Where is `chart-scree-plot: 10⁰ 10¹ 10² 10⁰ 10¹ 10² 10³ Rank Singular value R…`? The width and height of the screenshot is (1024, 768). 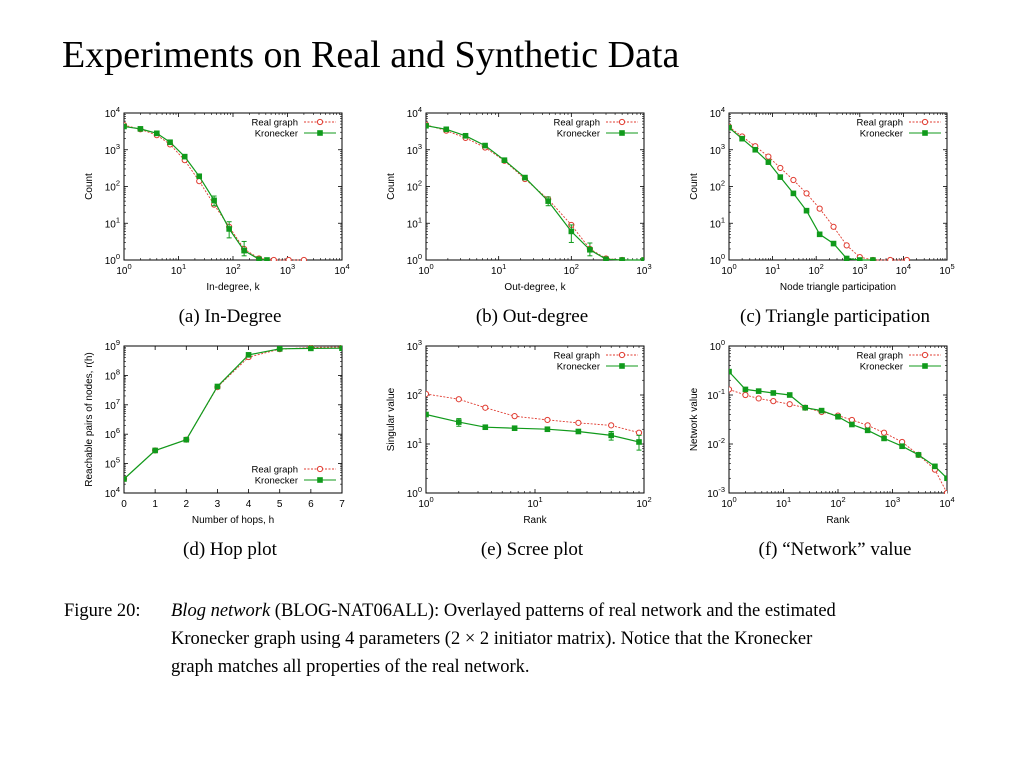 chart-scree-plot: 10⁰ 10¹ 10² 10⁰ 10¹ 10² 10³ Rank Singular value R… is located at coordinates (519, 432).